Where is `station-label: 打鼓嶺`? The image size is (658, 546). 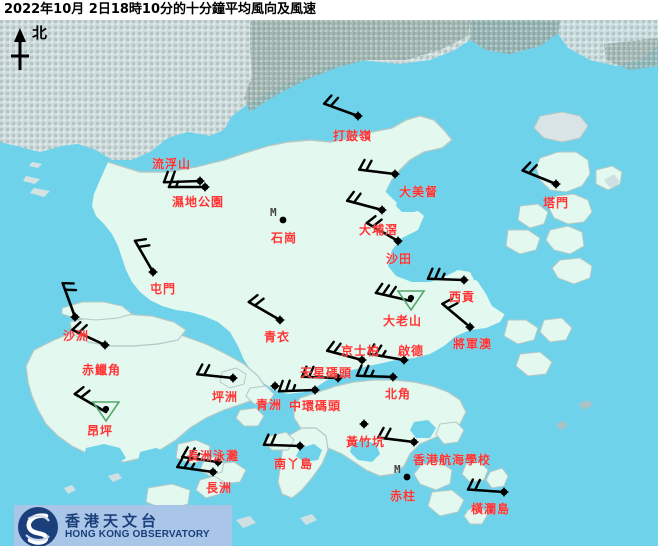 station-label: 打鼓嶺 is located at coordinates (353, 136).